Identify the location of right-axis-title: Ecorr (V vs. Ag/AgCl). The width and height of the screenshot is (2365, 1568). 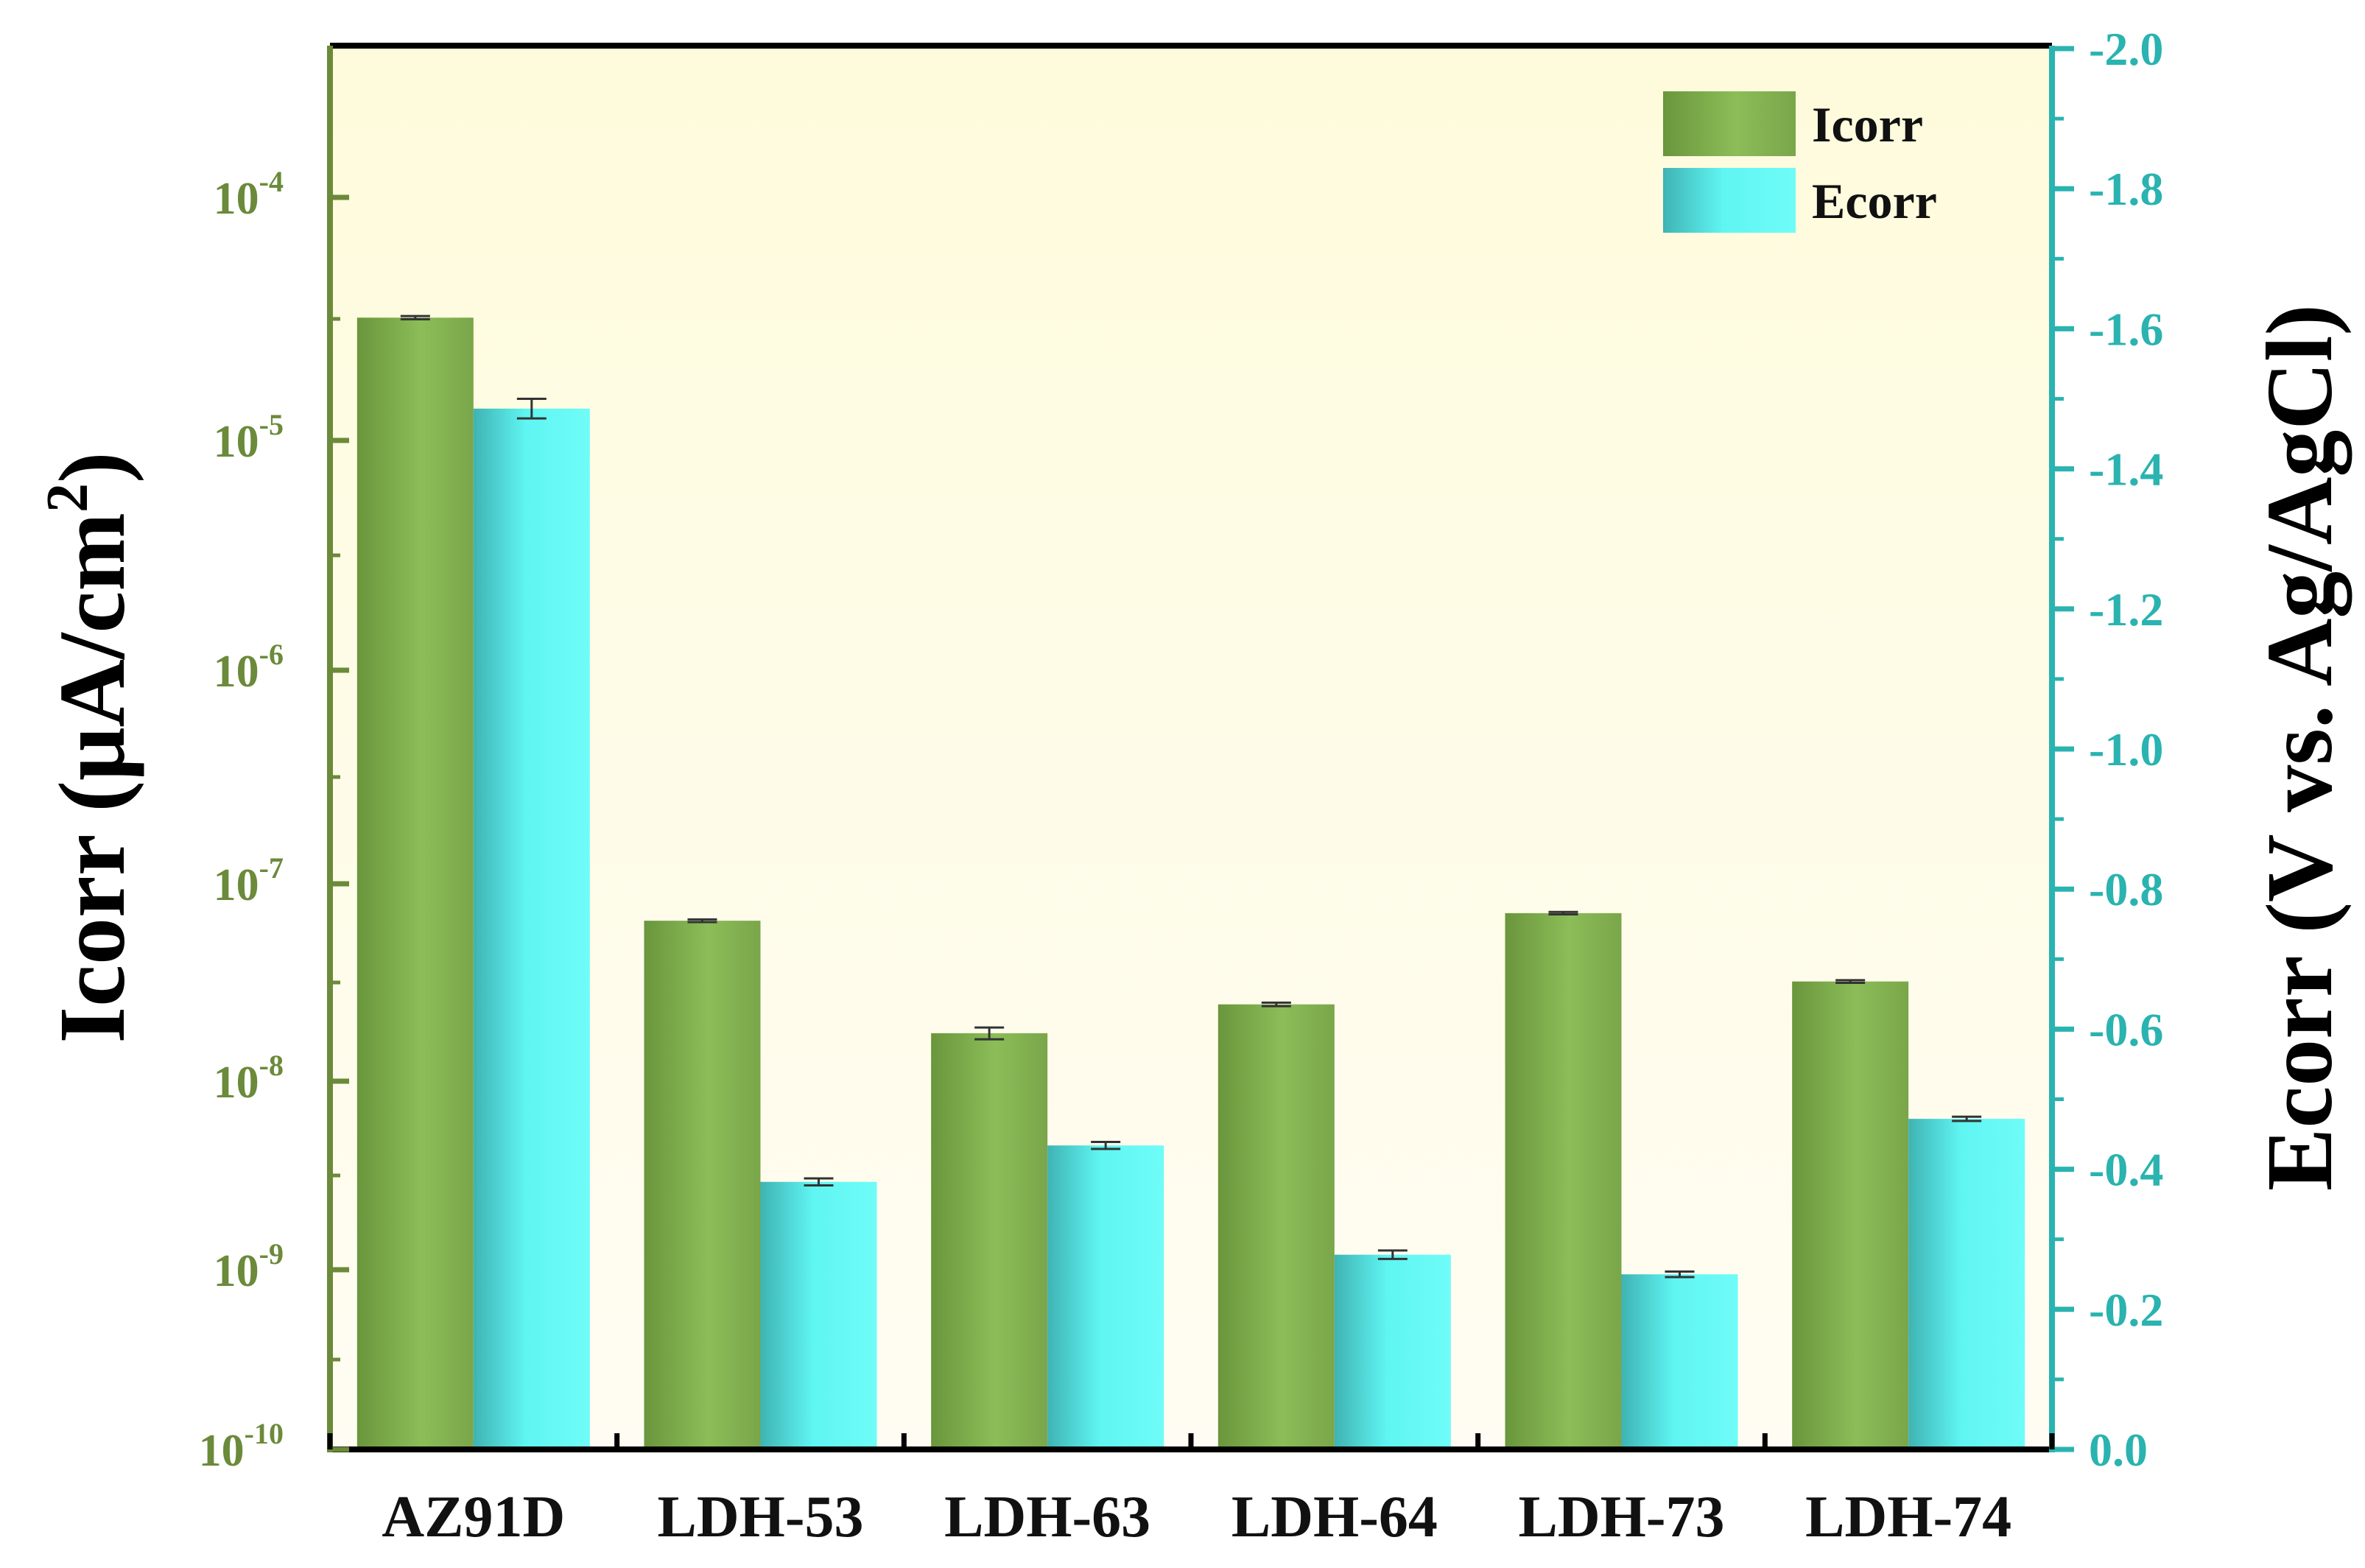
(2300, 747).